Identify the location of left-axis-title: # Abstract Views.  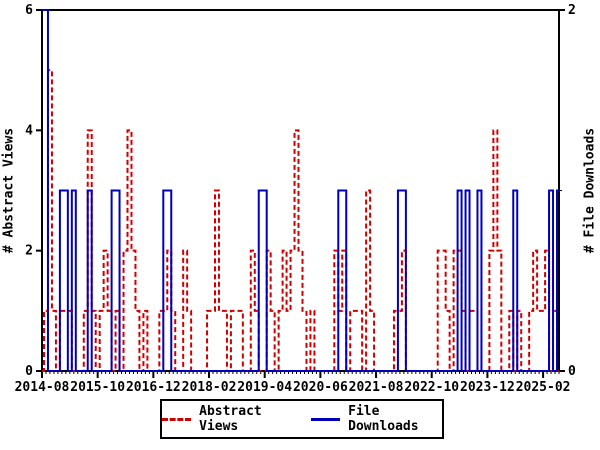
(9, 190).